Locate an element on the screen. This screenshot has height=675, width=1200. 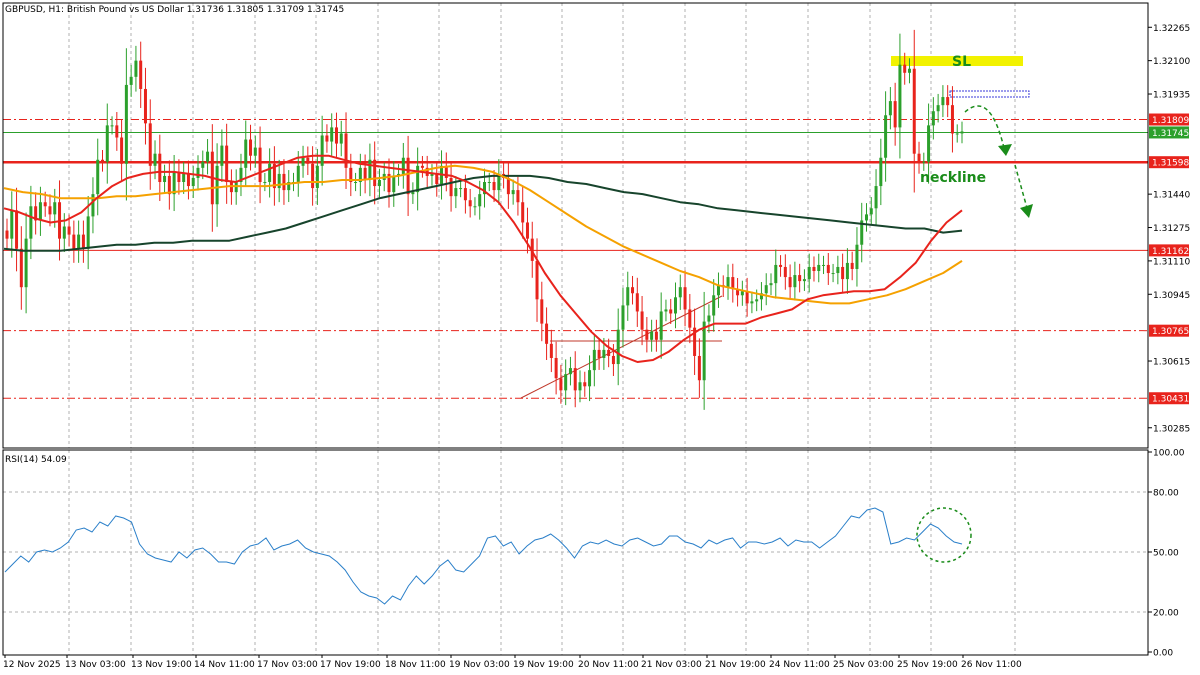
price-level-tag-label: 1.30431 is located at coordinates (1170, 400).